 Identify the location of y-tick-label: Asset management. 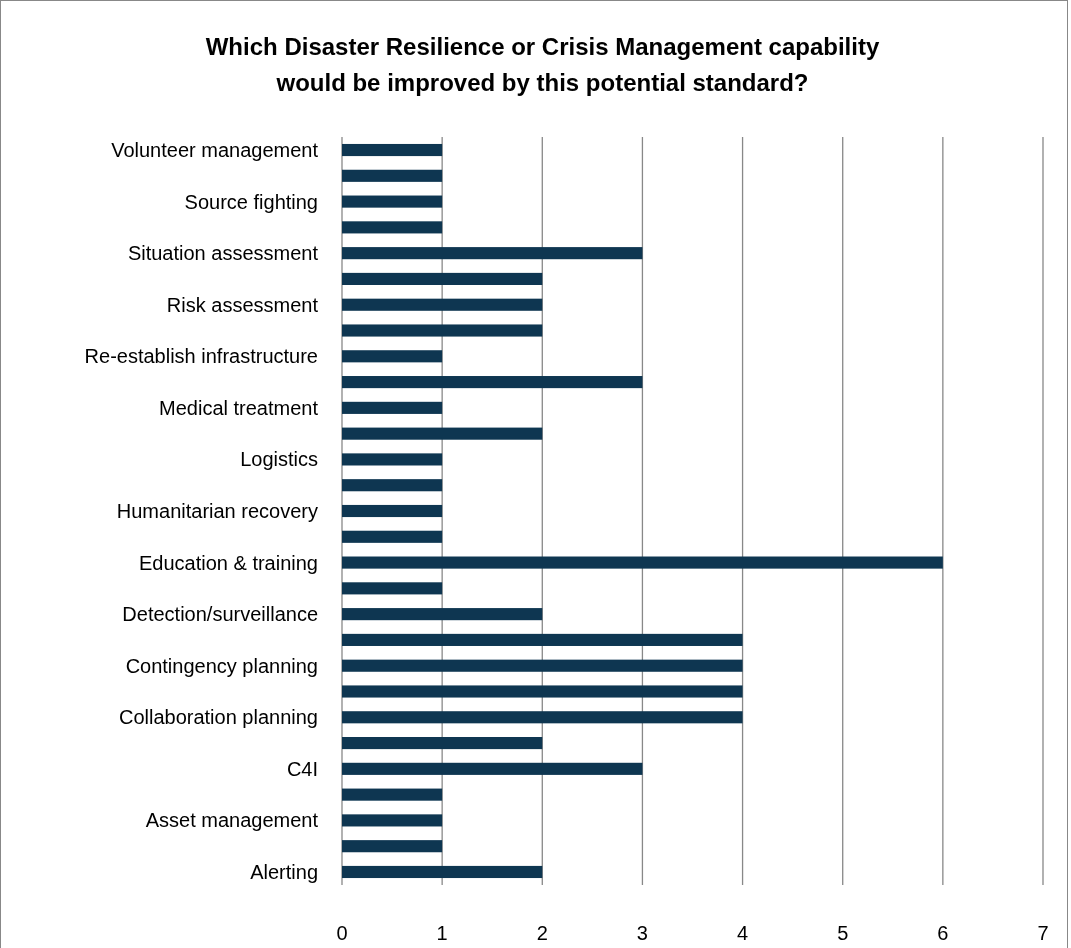
(232, 820).